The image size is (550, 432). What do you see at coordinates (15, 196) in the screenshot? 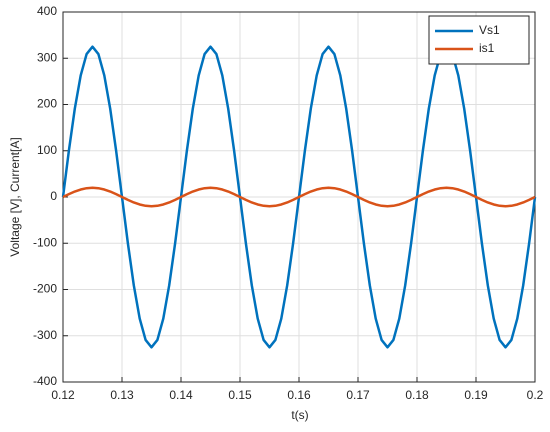
I see `y-axis-label: Voltage [V], Current[A]` at bounding box center [15, 196].